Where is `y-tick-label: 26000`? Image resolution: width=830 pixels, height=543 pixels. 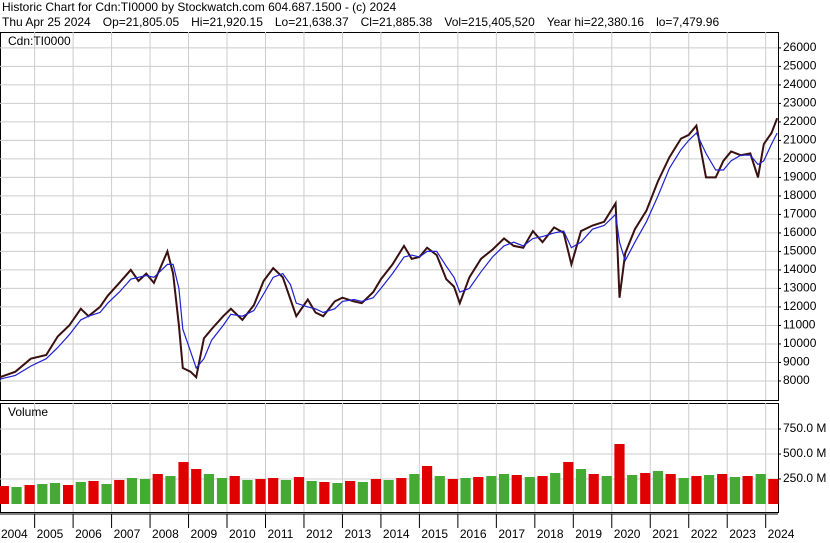 y-tick-label: 26000 is located at coordinates (800, 47).